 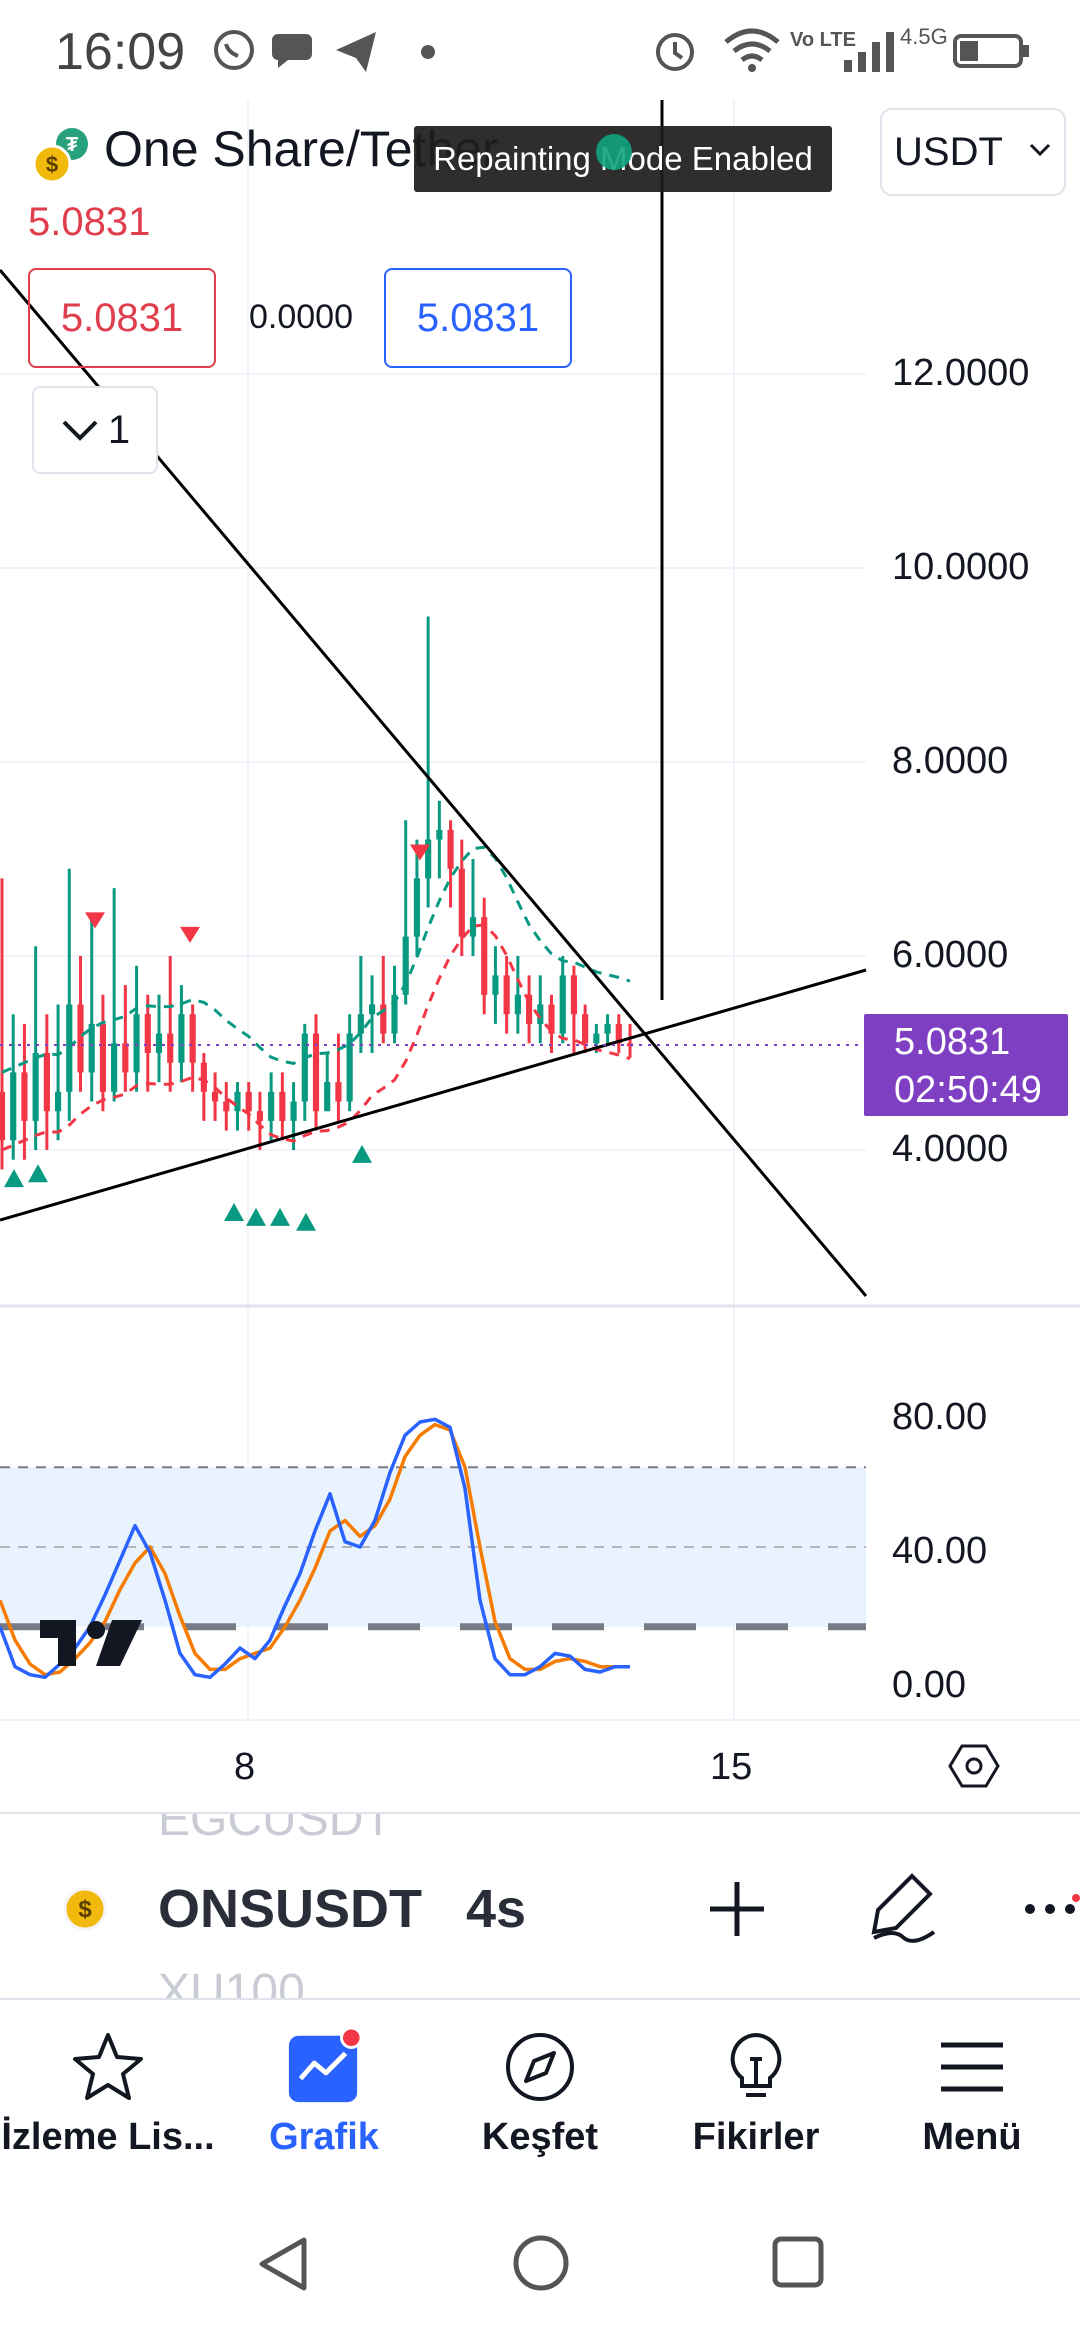 I want to click on more-icon, so click(x=1050, y=1909).